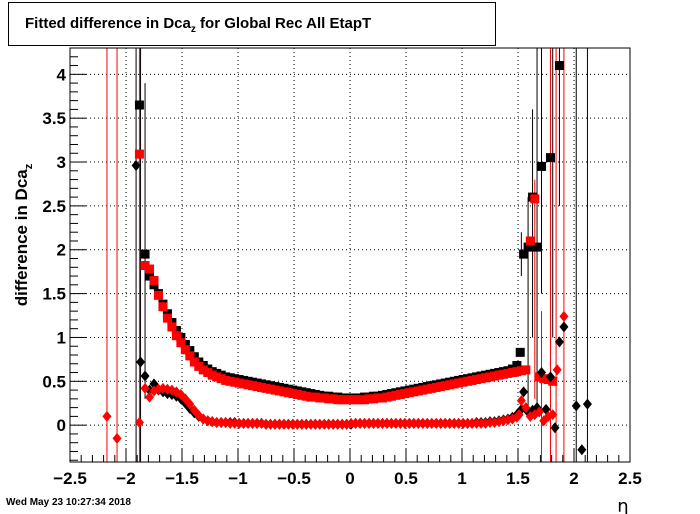 The image size is (700, 514). I want to click on chart-title-rest: for Global Rec All EtapT, so click(283, 23).